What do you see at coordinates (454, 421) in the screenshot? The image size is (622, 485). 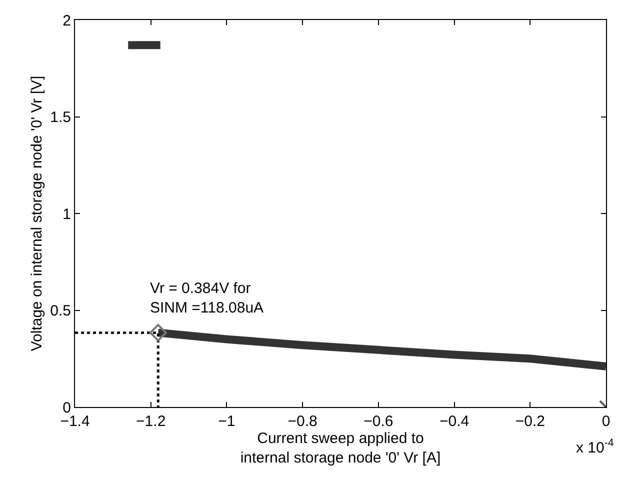 I see `x-tick-label: −0.4` at bounding box center [454, 421].